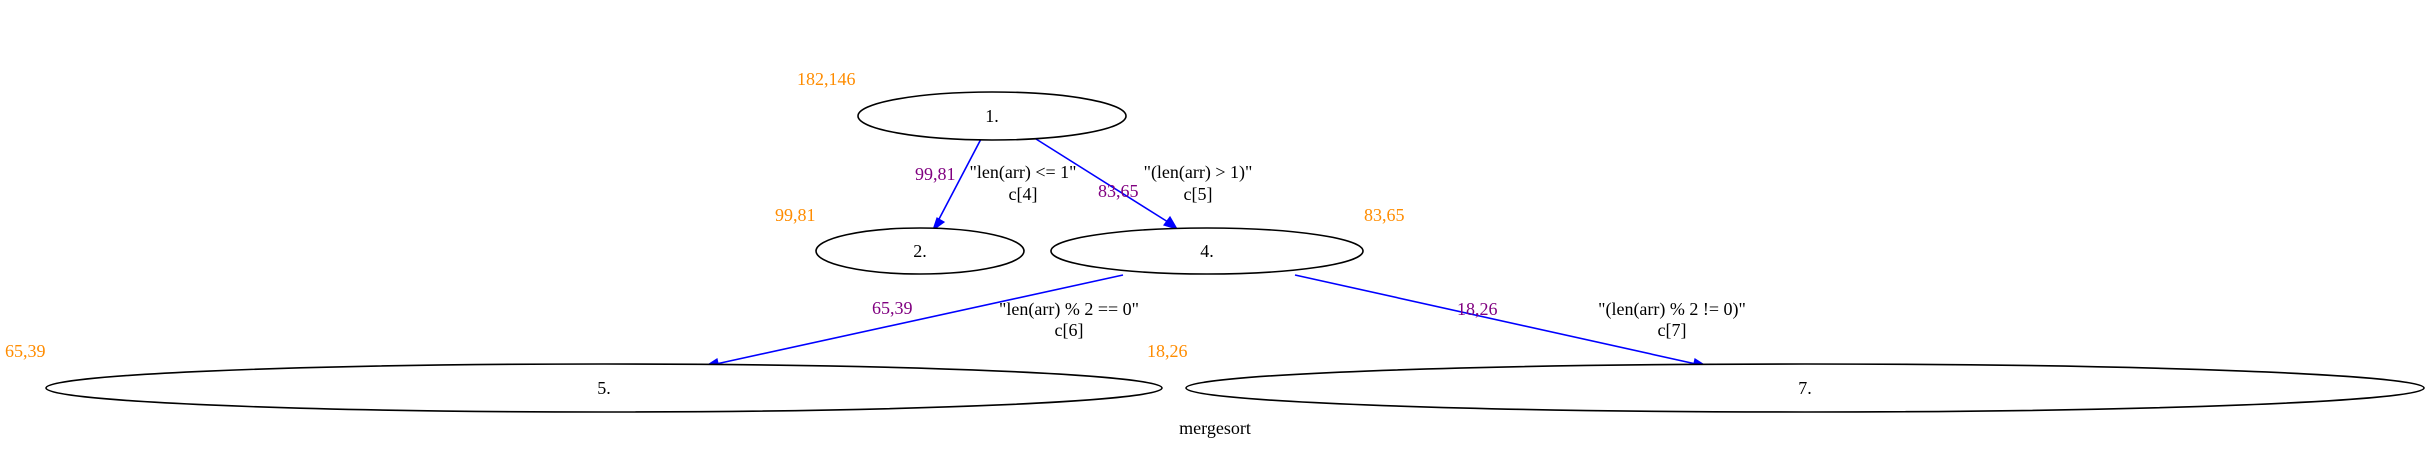  I want to click on node-2: 2. 99,81, so click(900, 240).